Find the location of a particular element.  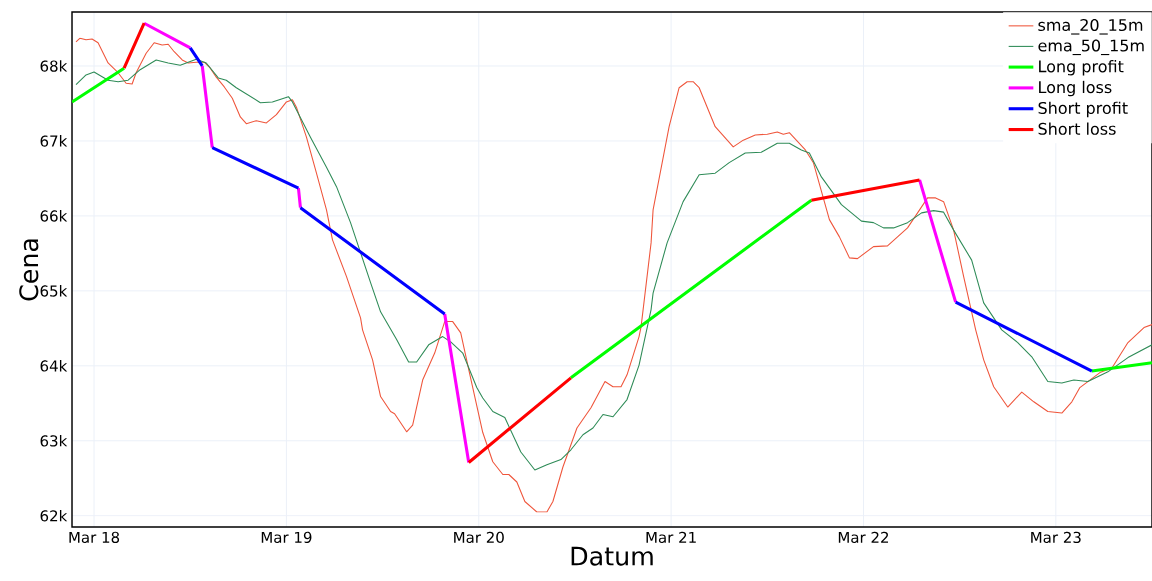

legend-label: sma_20_15m is located at coordinates (1090, 26).